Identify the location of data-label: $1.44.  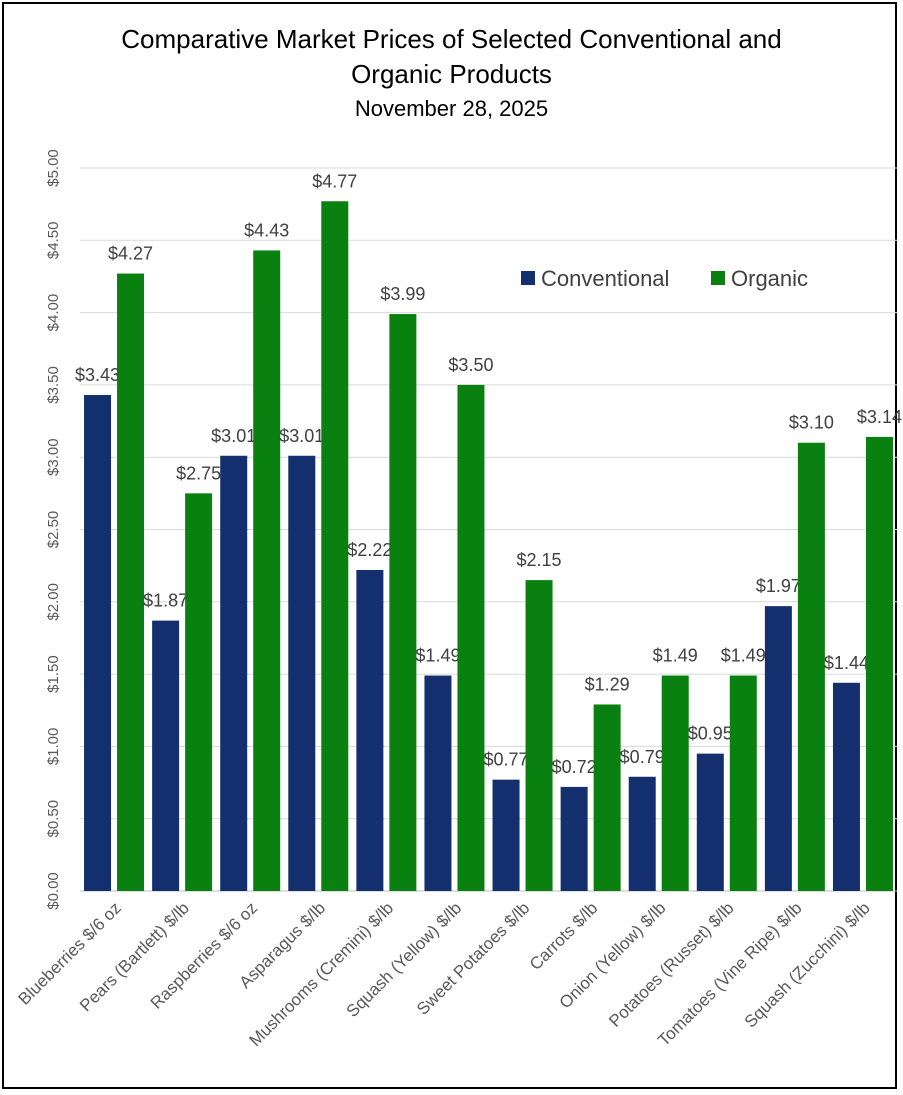
(846, 663).